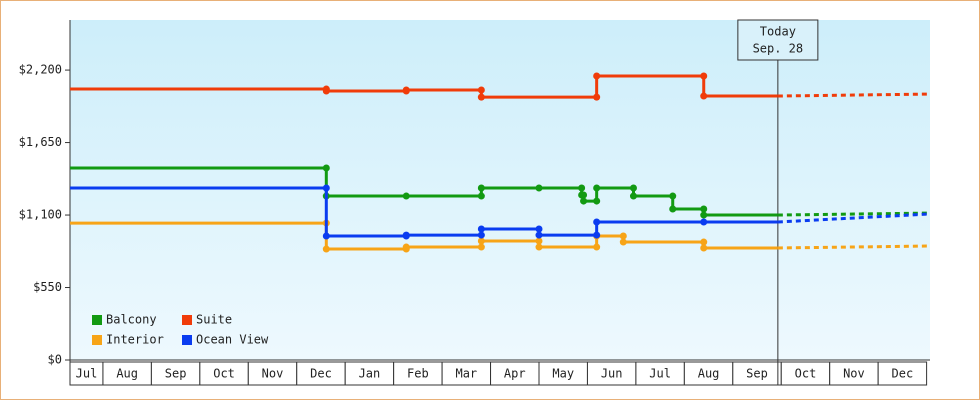 This screenshot has width=980, height=400. I want to click on month-cell, so click(902, 373).